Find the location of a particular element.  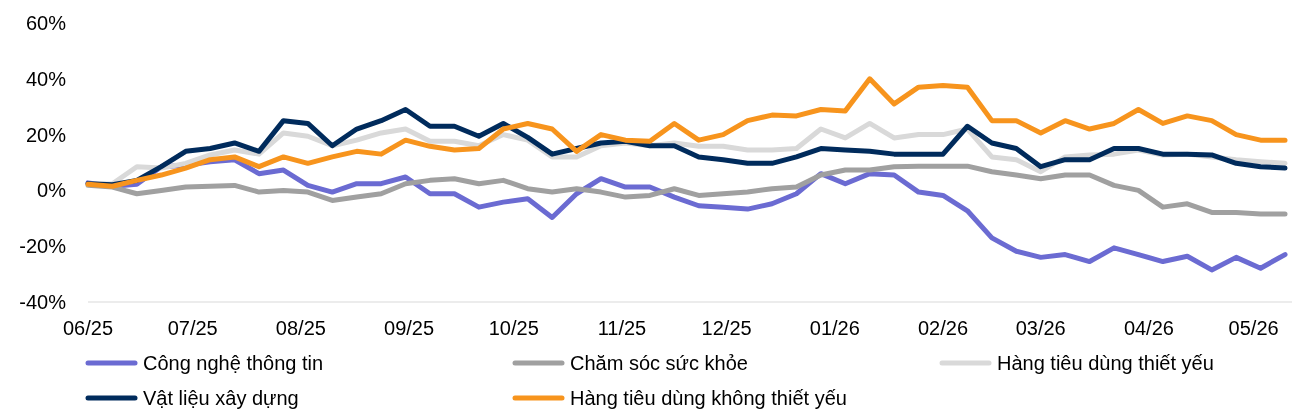

legend-label: Hàng tiêu dùng không thiết yếu is located at coordinates (708, 398).